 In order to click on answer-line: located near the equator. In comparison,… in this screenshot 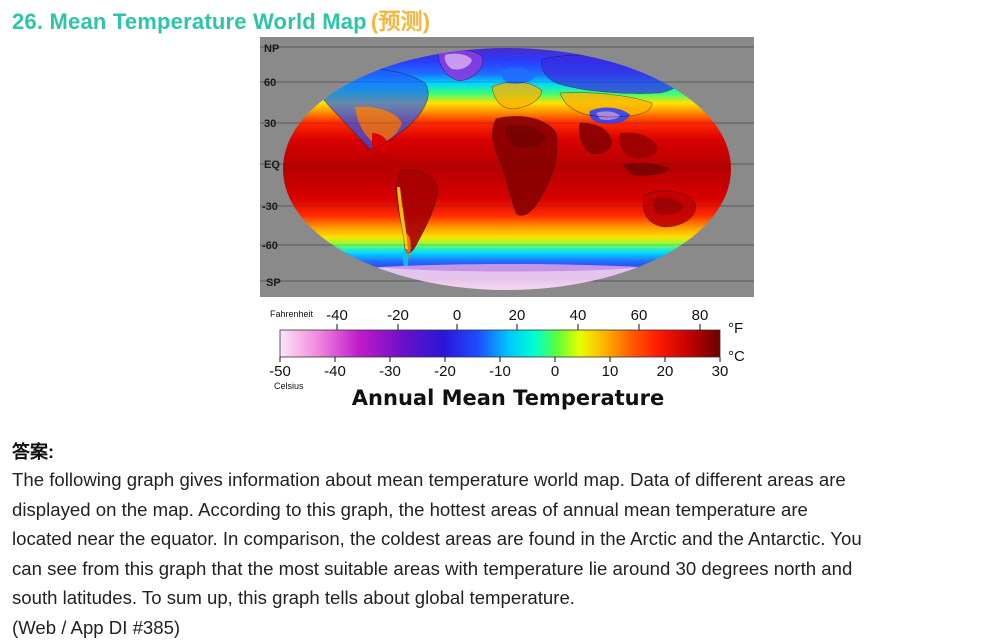, I will do `click(437, 539)`.